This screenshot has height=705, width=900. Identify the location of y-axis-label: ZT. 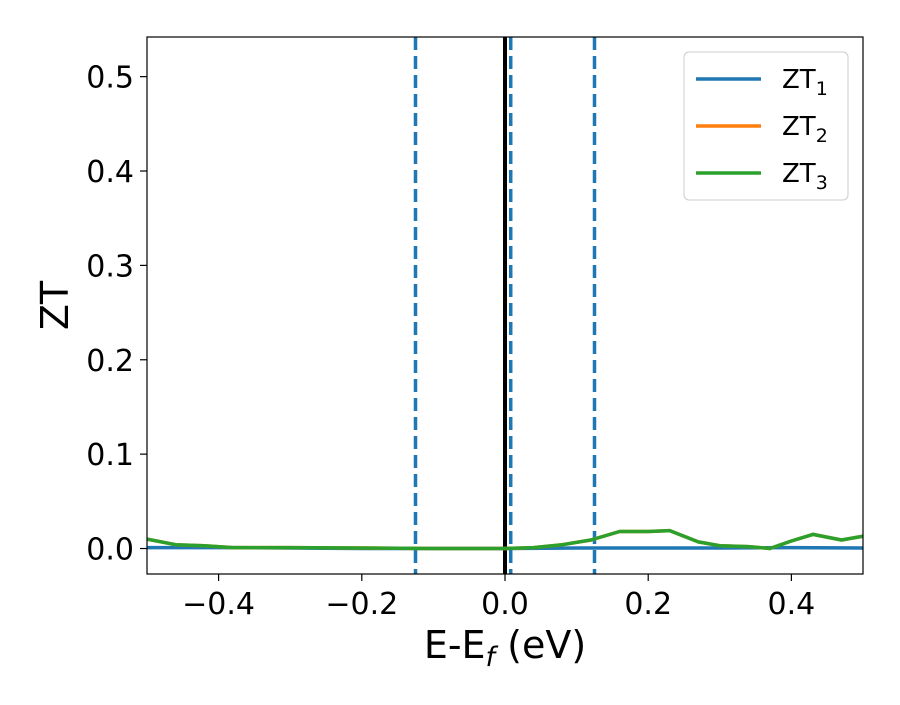
(55, 305).